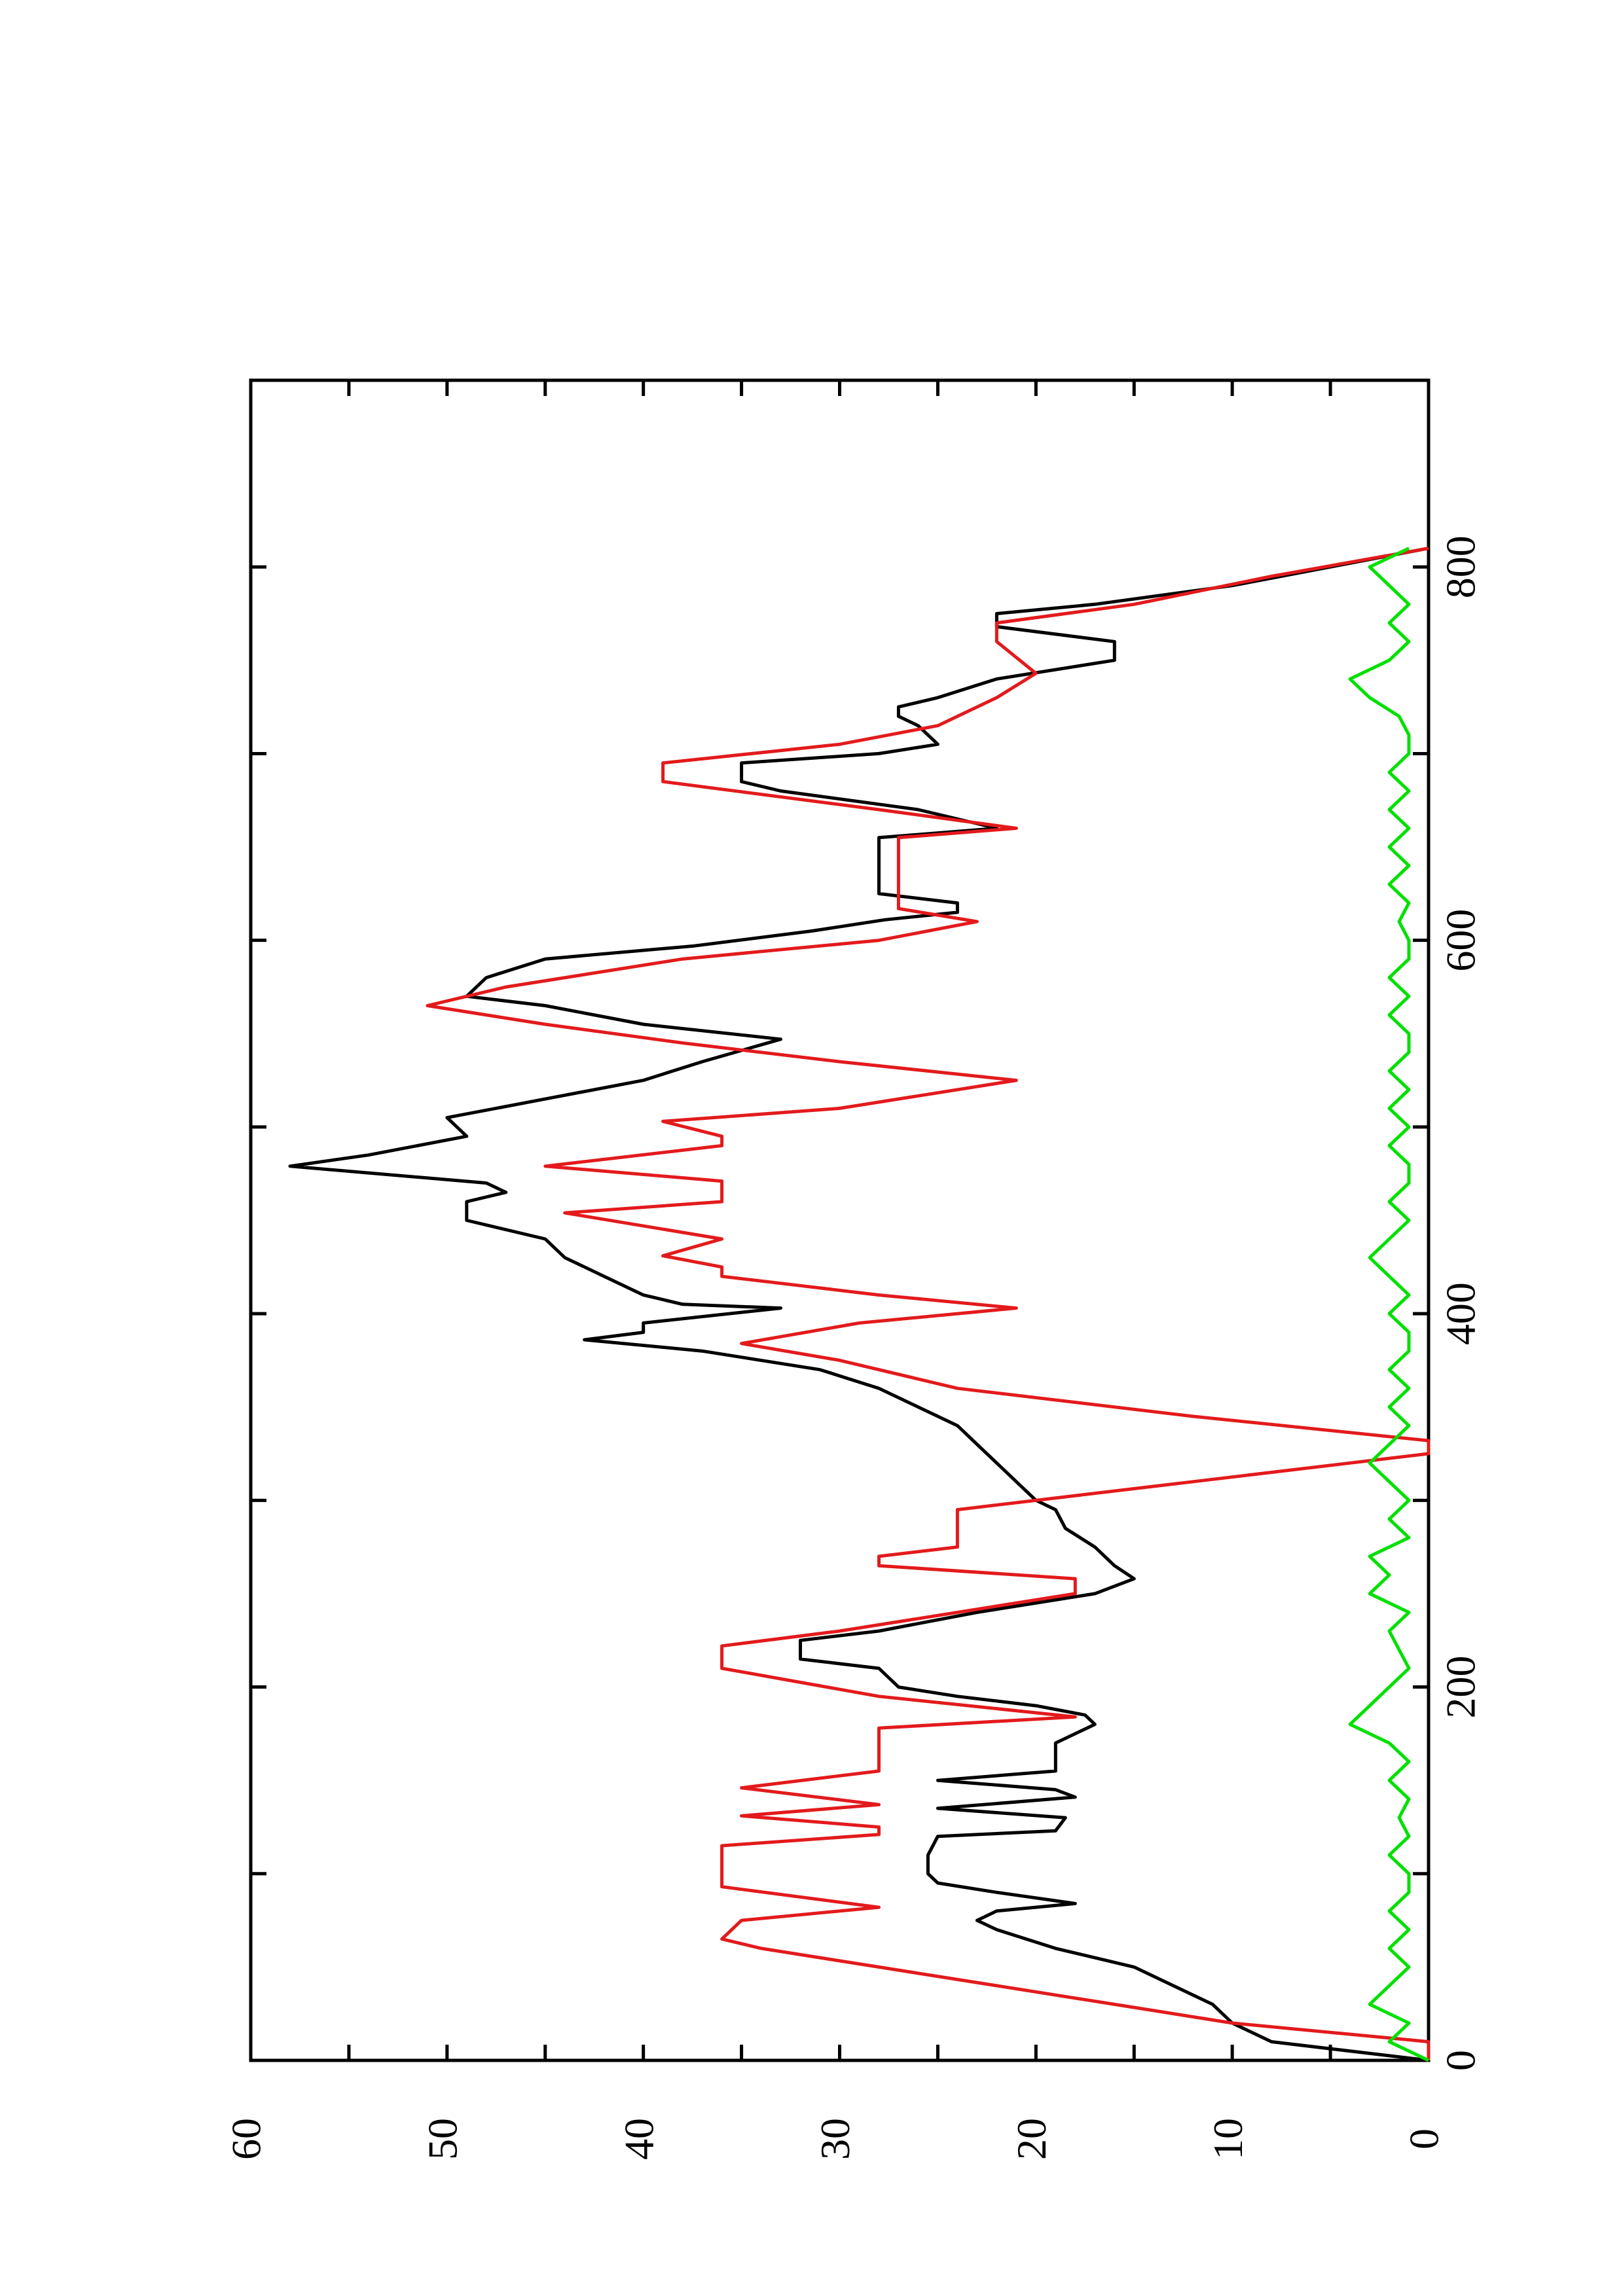 Image resolution: width=1623 pixels, height=2296 pixels. What do you see at coordinates (1461, 1687) in the screenshot?
I see `x-tick-label: 200` at bounding box center [1461, 1687].